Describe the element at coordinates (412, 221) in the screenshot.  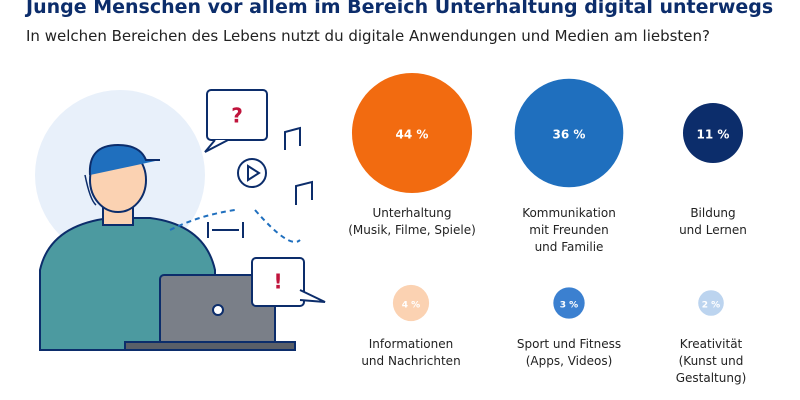
I see `category-label: Unterhaltung (Musik, Filme, Spiele)` at that location.